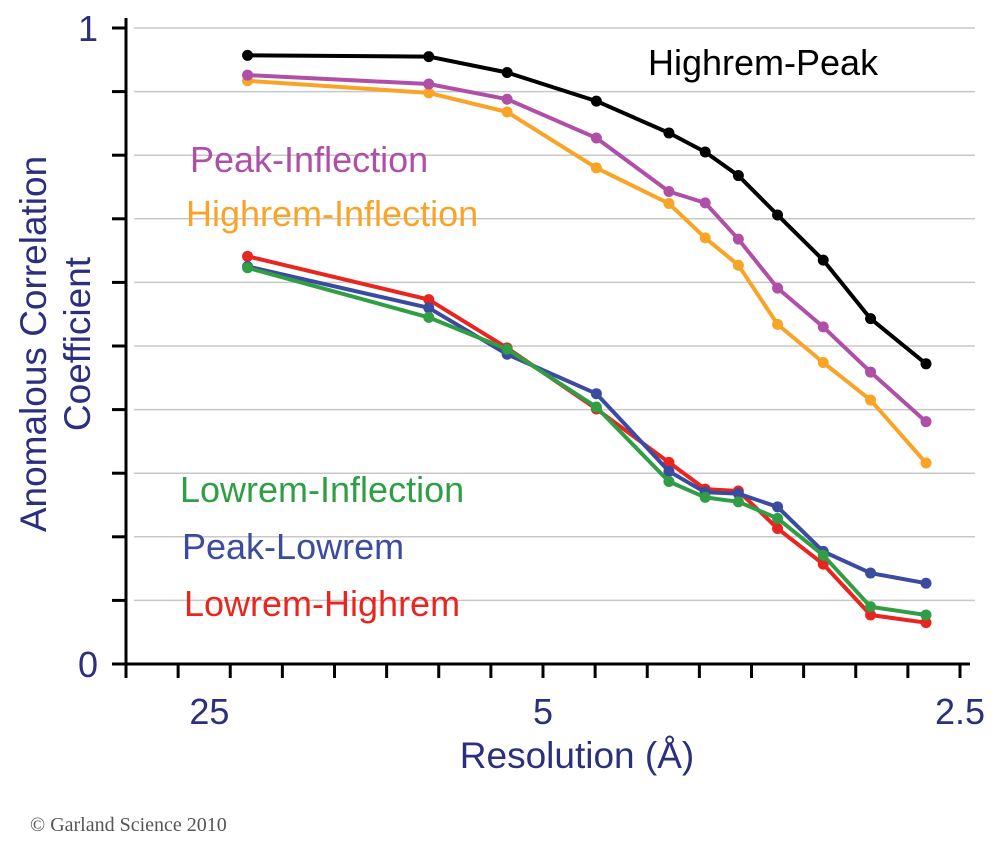 This screenshot has width=1000, height=856. What do you see at coordinates (322, 603) in the screenshot?
I see `legend-label-lowrem-highrem: Lowrem-Highrem` at bounding box center [322, 603].